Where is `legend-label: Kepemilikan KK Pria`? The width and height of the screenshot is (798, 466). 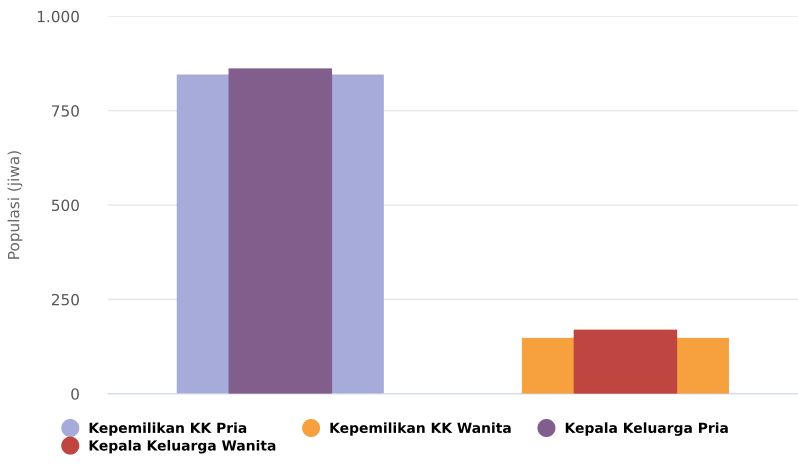
legend-label: Kepemilikan KK Pria is located at coordinates (168, 429).